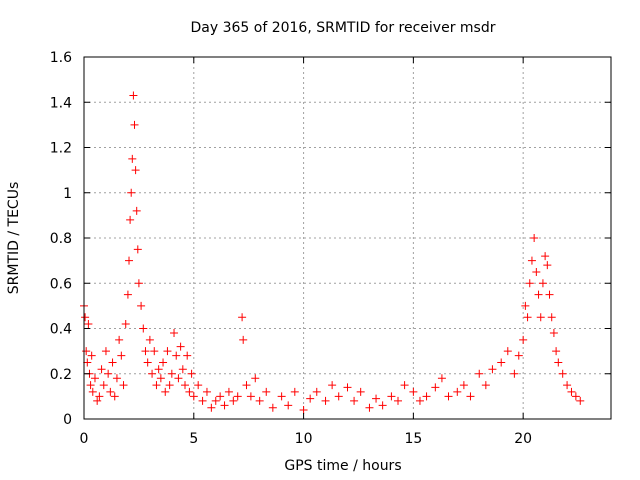 The height and width of the screenshot is (480, 640). What do you see at coordinates (84, 439) in the screenshot?
I see `x-tick-label: 0` at bounding box center [84, 439].